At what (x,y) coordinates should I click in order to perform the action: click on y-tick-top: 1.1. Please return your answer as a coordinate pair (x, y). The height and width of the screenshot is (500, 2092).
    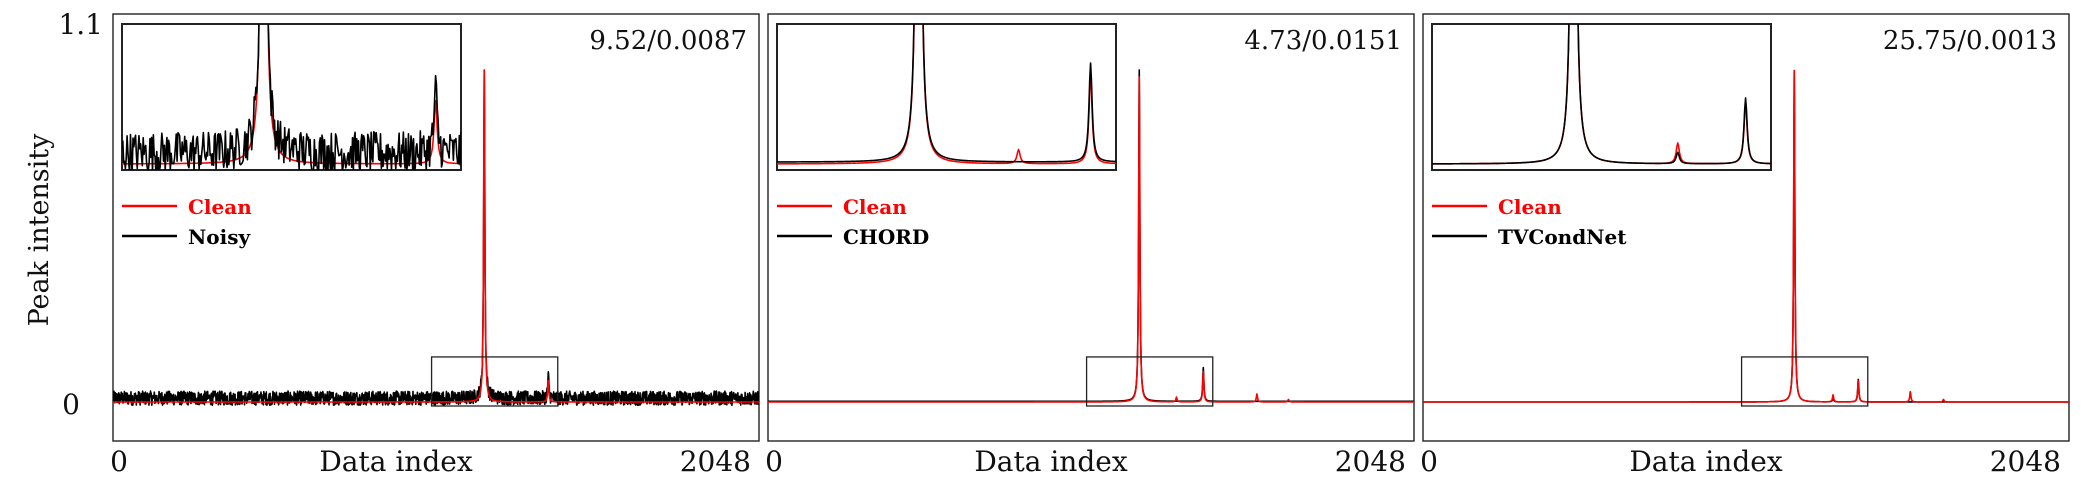
    Looking at the image, I should click on (80, 24).